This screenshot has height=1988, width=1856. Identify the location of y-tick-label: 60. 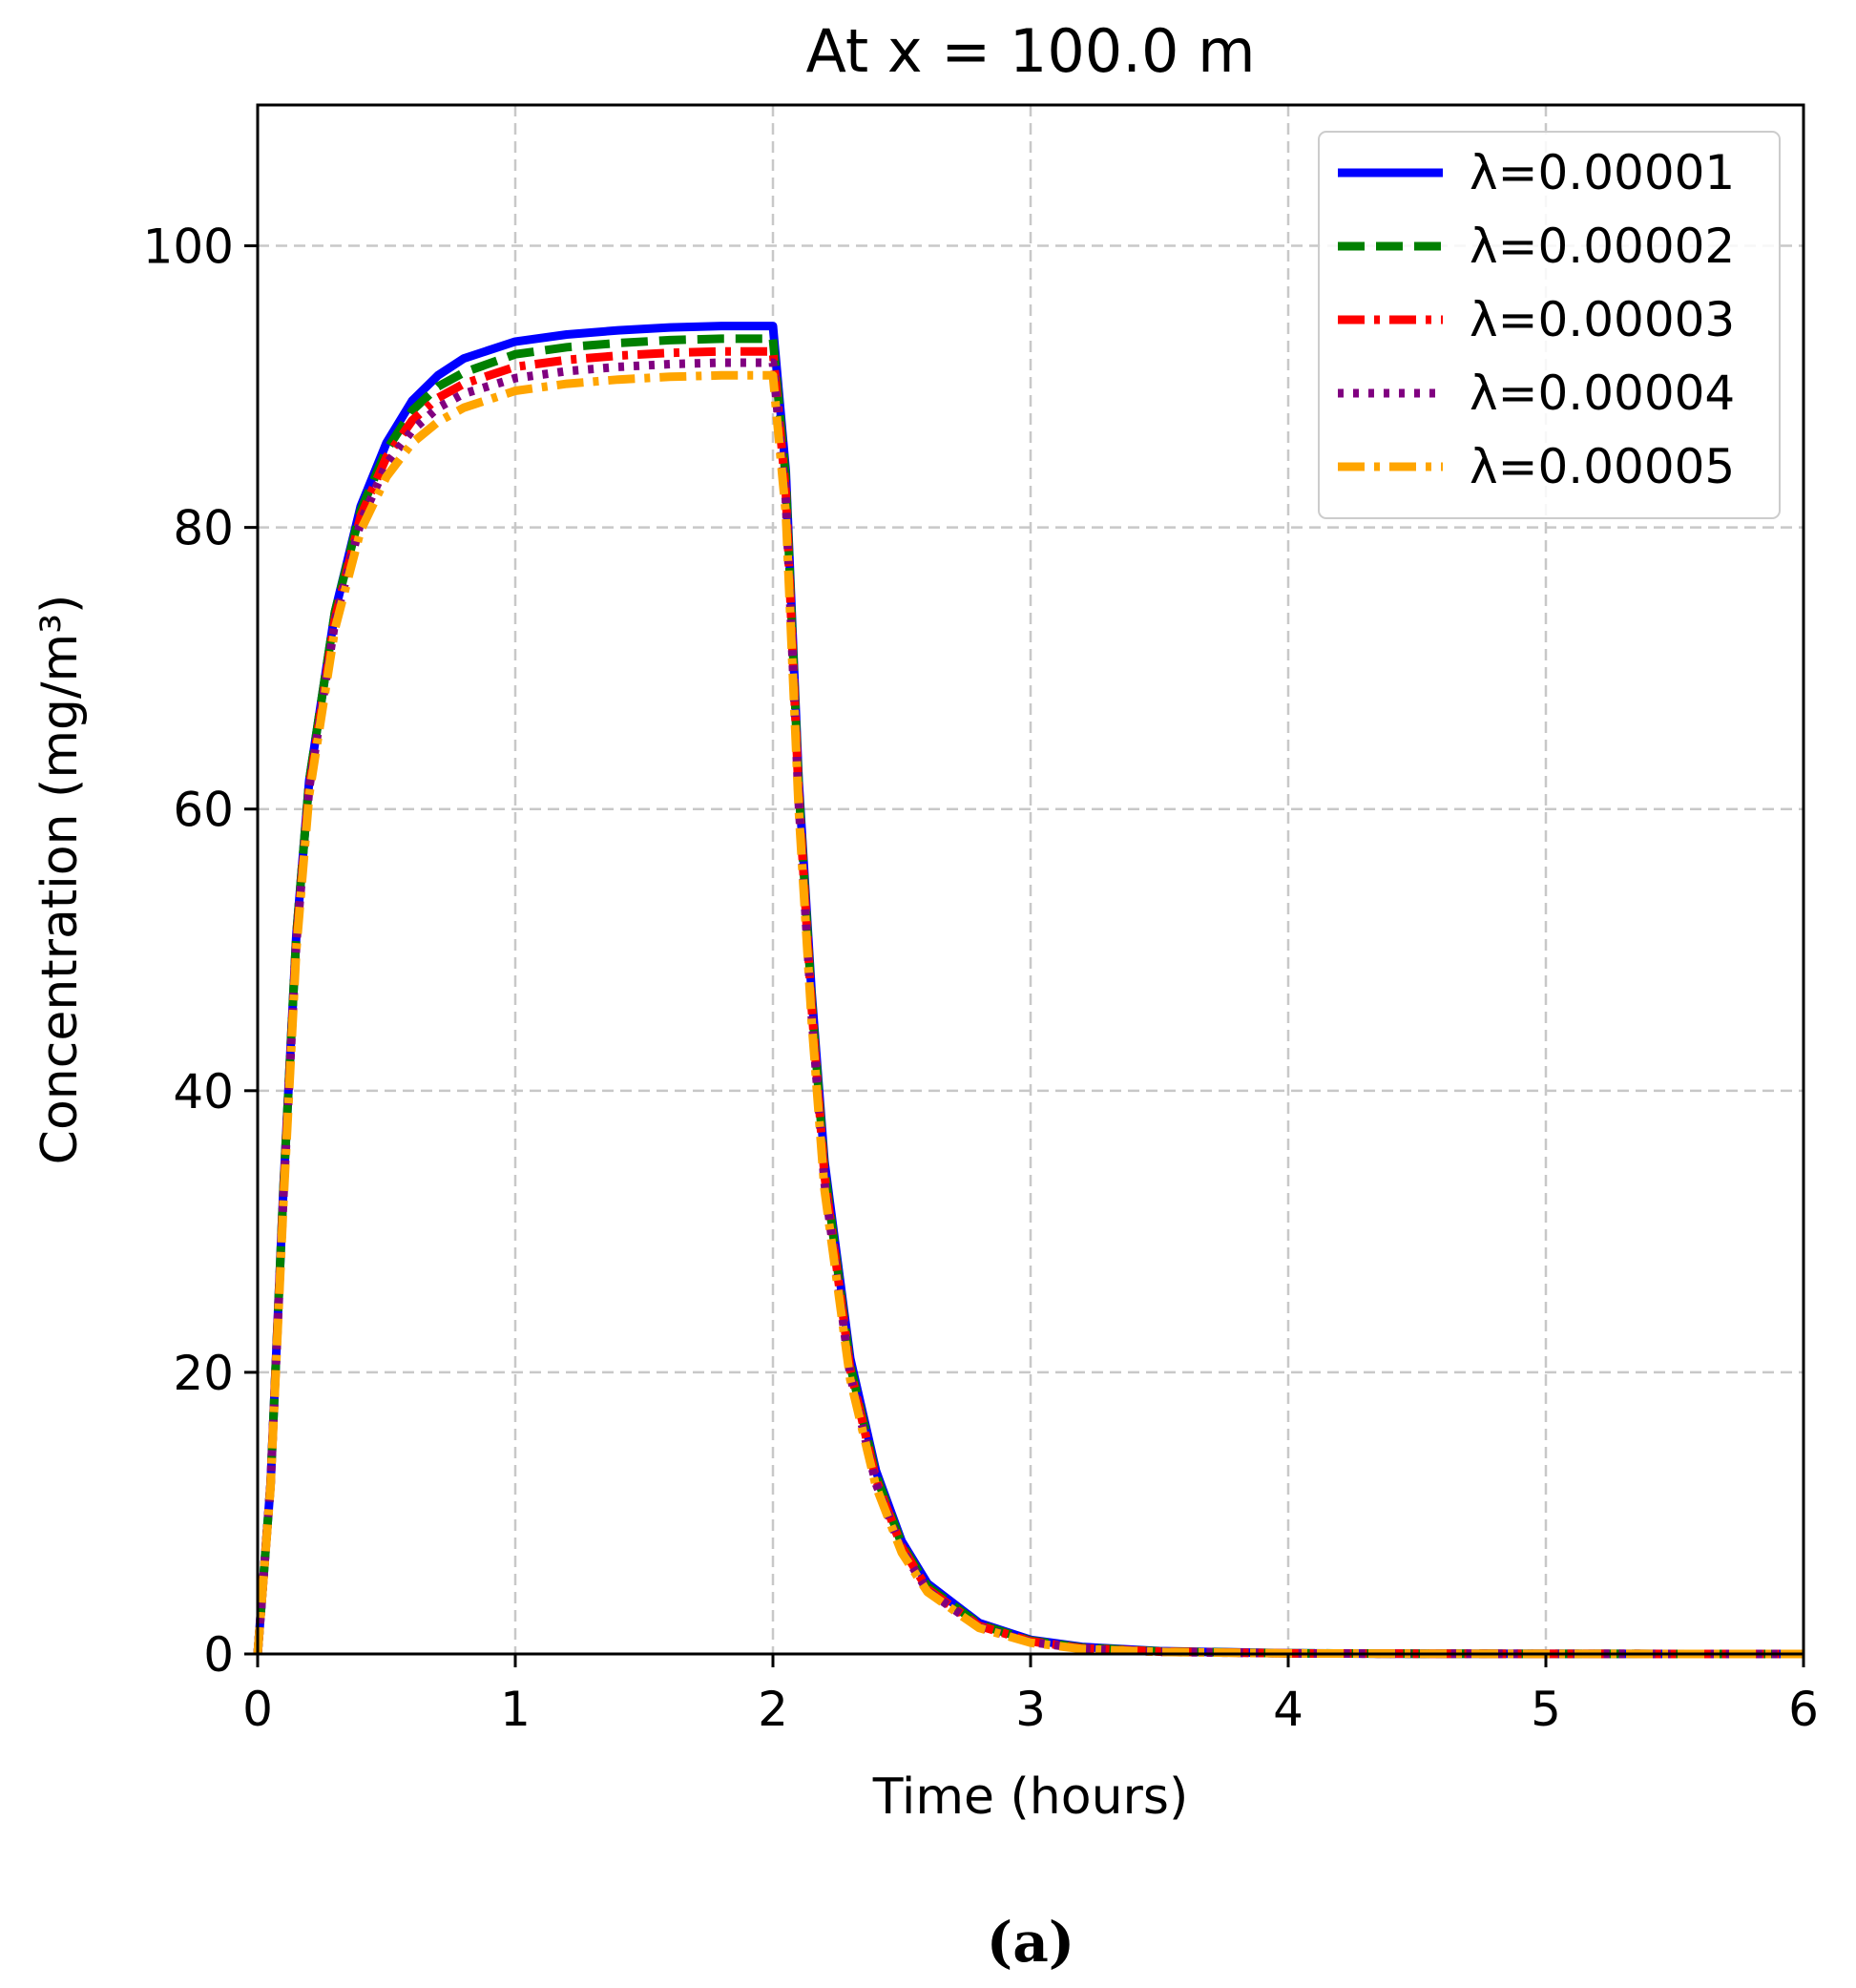
(203, 810).